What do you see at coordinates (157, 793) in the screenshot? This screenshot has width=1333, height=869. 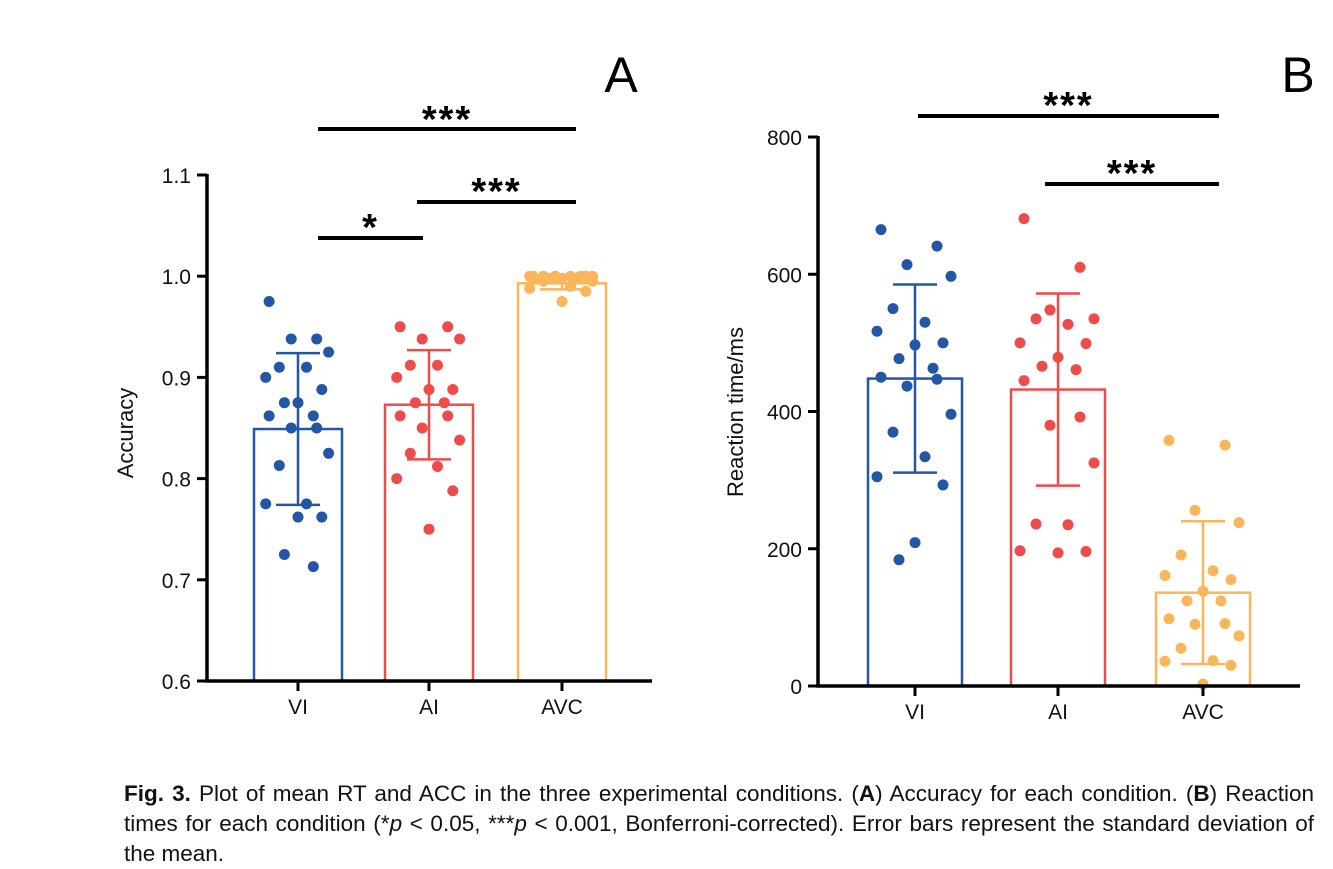 I see `caption-lead: Fig. 3.` at bounding box center [157, 793].